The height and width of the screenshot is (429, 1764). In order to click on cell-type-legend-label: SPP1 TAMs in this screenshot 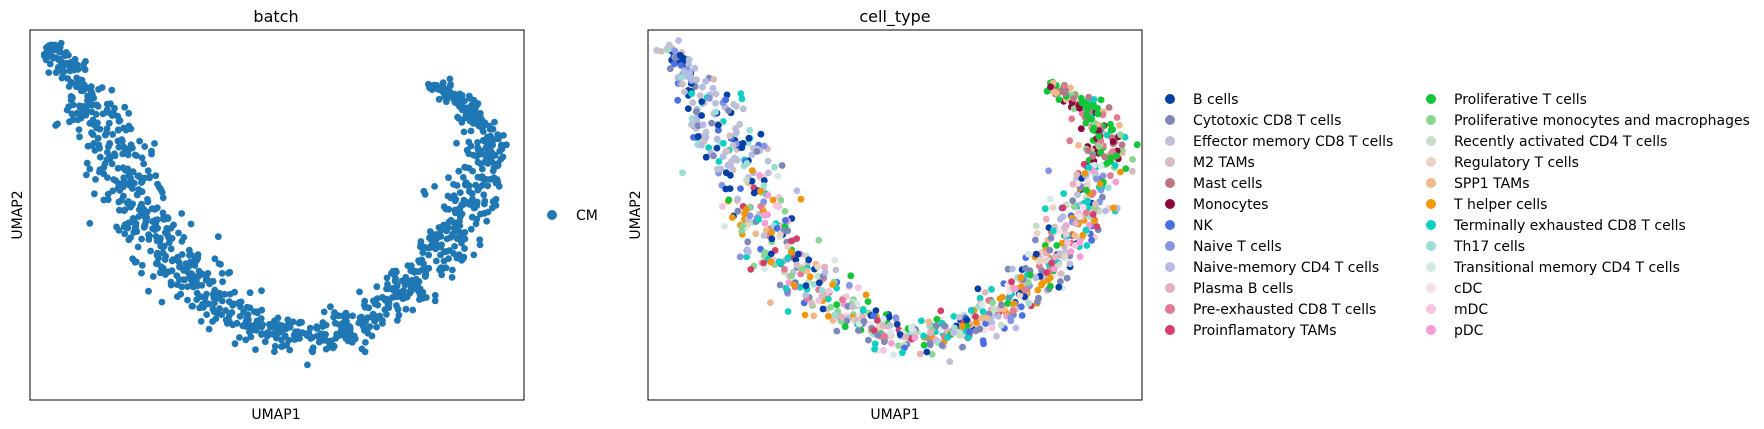, I will do `click(1492, 184)`.